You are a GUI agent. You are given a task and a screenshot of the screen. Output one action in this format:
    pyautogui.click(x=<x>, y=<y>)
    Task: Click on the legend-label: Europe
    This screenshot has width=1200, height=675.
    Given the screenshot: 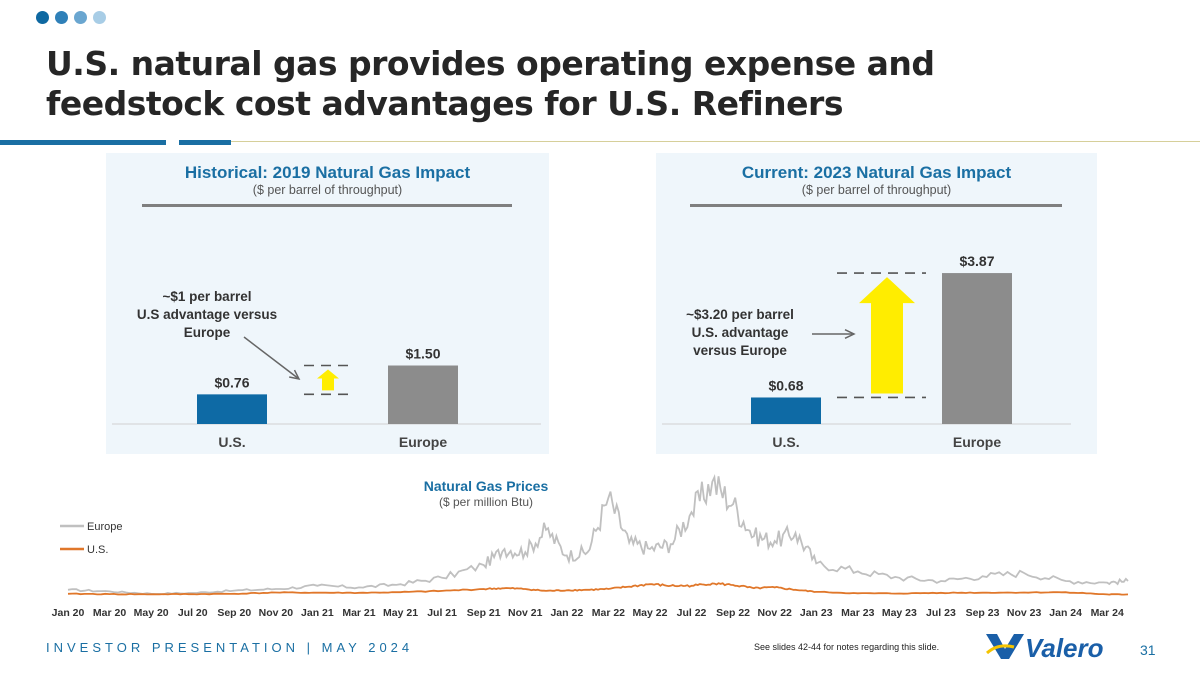 What is the action you would take?
    pyautogui.click(x=104, y=527)
    